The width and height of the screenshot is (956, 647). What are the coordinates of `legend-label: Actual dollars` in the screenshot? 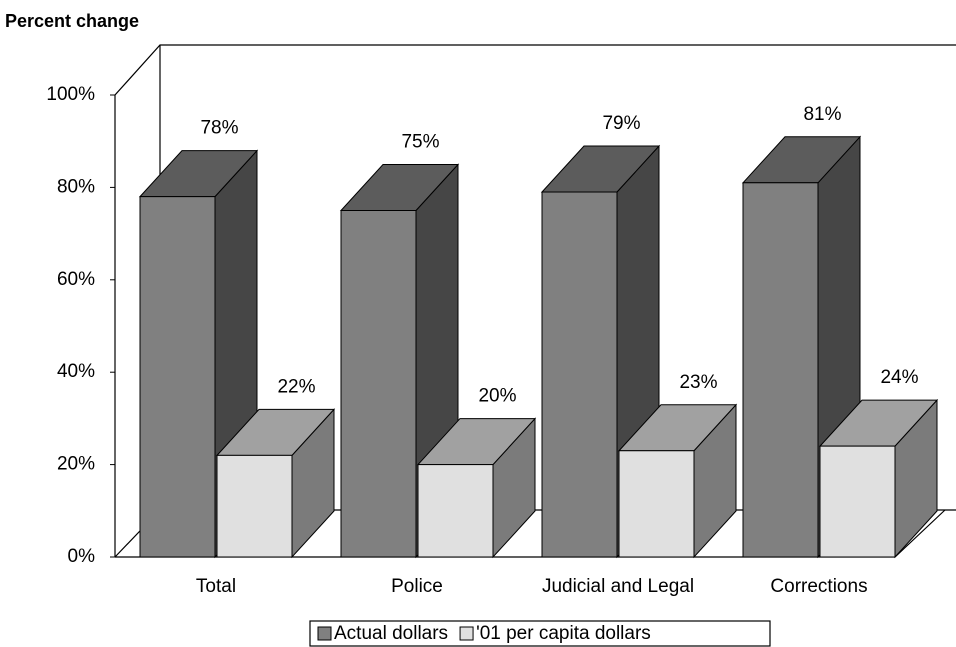 It's located at (391, 633).